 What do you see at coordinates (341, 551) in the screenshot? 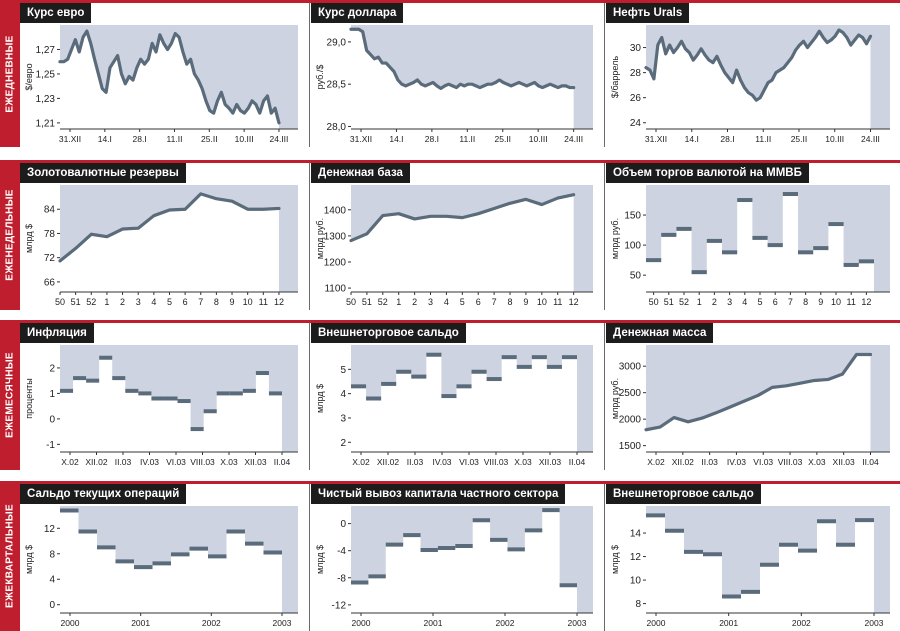
I see `y-tick-label: -4` at bounding box center [341, 551].